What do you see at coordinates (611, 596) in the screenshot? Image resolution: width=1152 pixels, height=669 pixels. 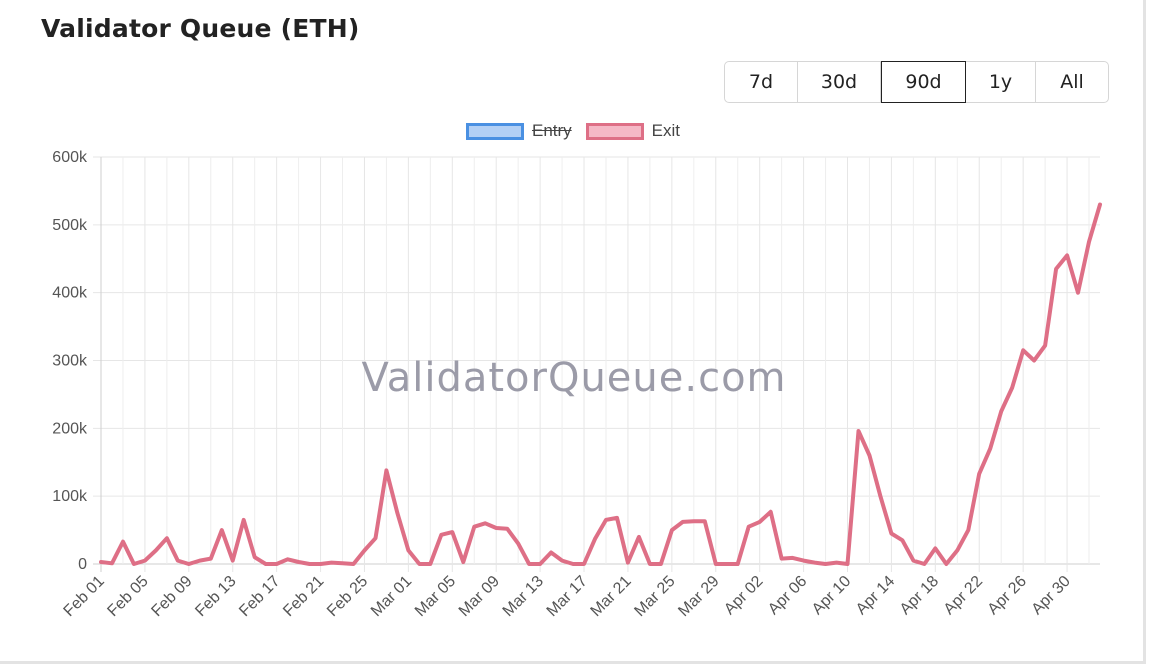 I see `x-tick-label: Mar 21` at bounding box center [611, 596].